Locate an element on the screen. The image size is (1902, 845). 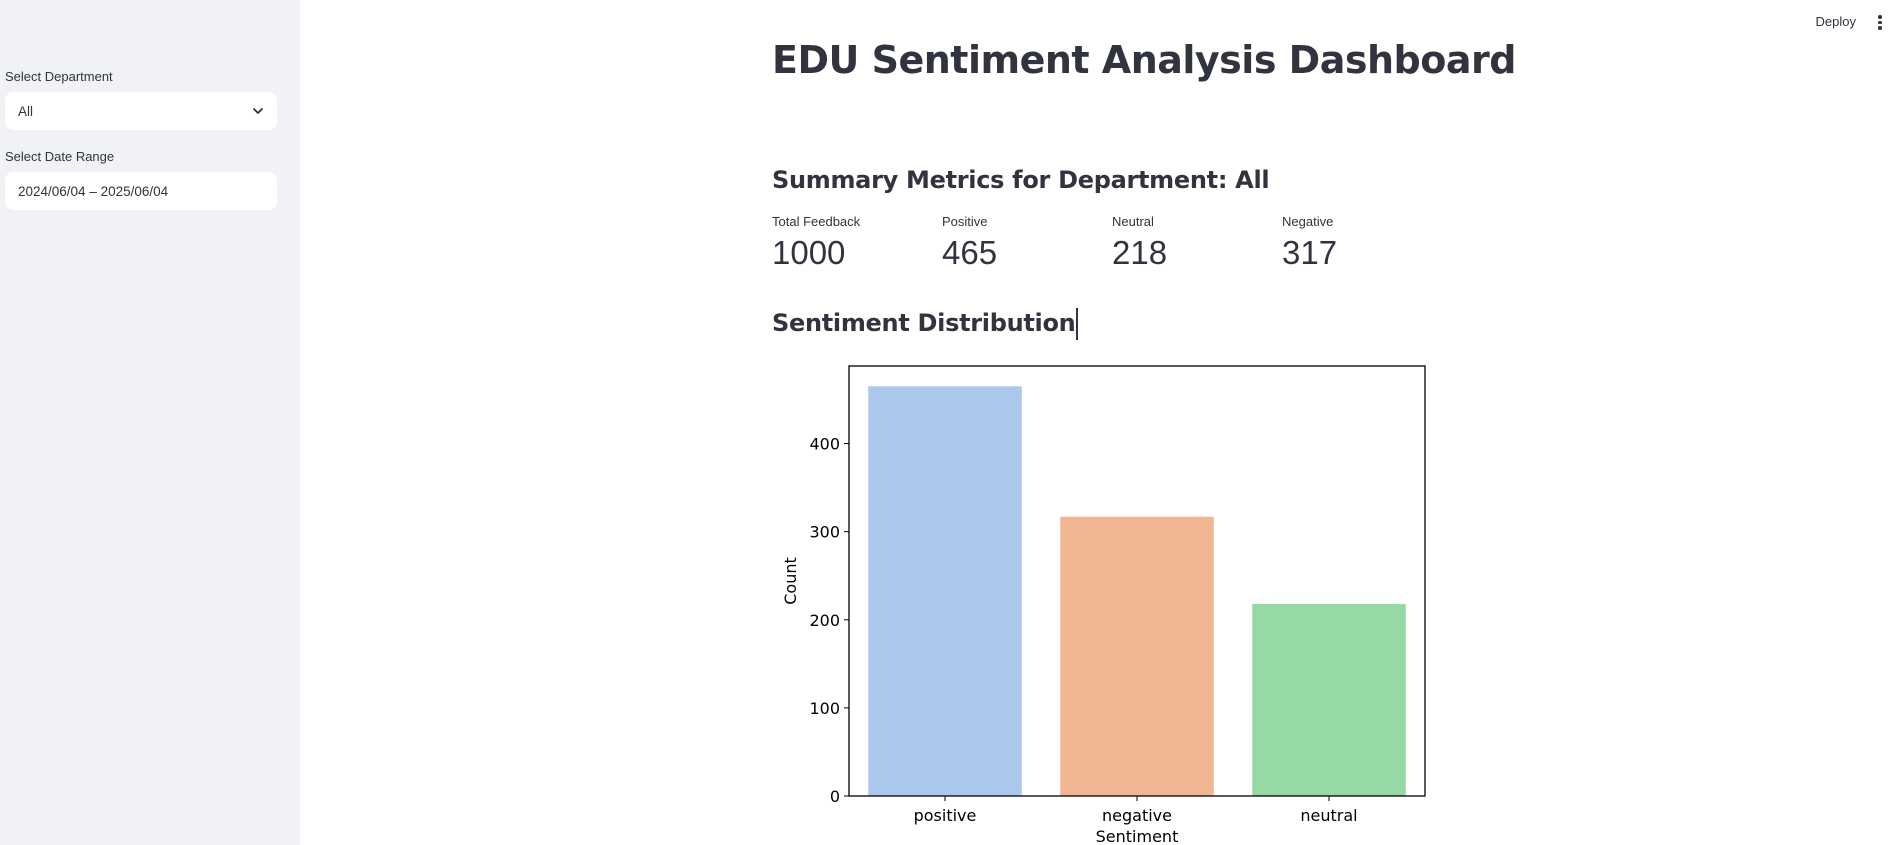
y-tick-label: 100 is located at coordinates (824, 708).